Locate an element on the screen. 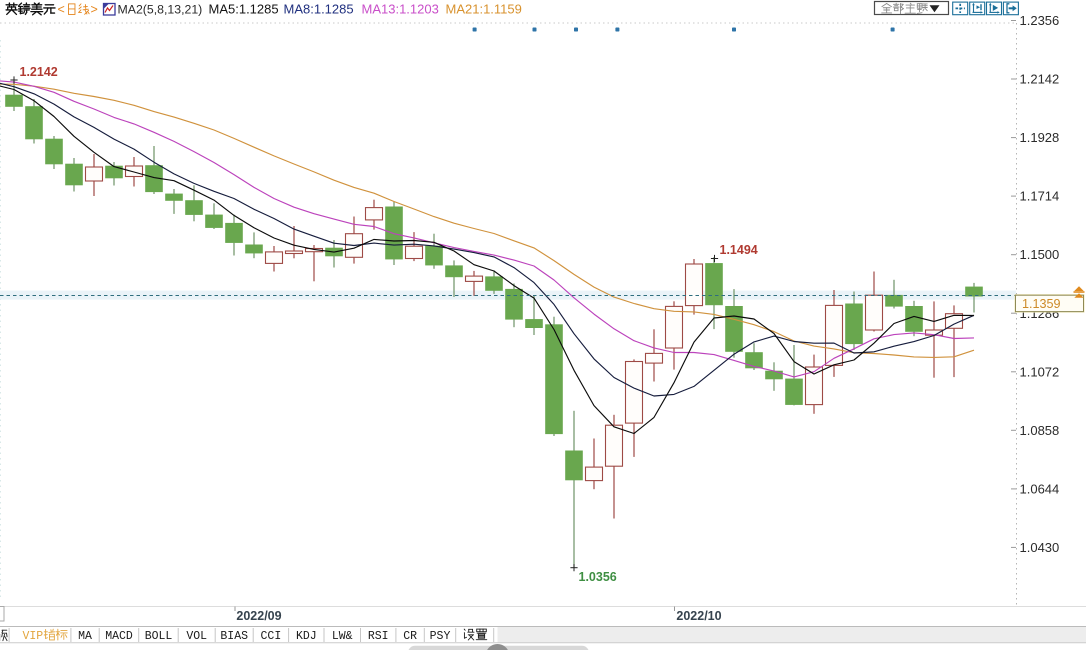  svg-text: MA5:1.1285 is located at coordinates (244, 9).